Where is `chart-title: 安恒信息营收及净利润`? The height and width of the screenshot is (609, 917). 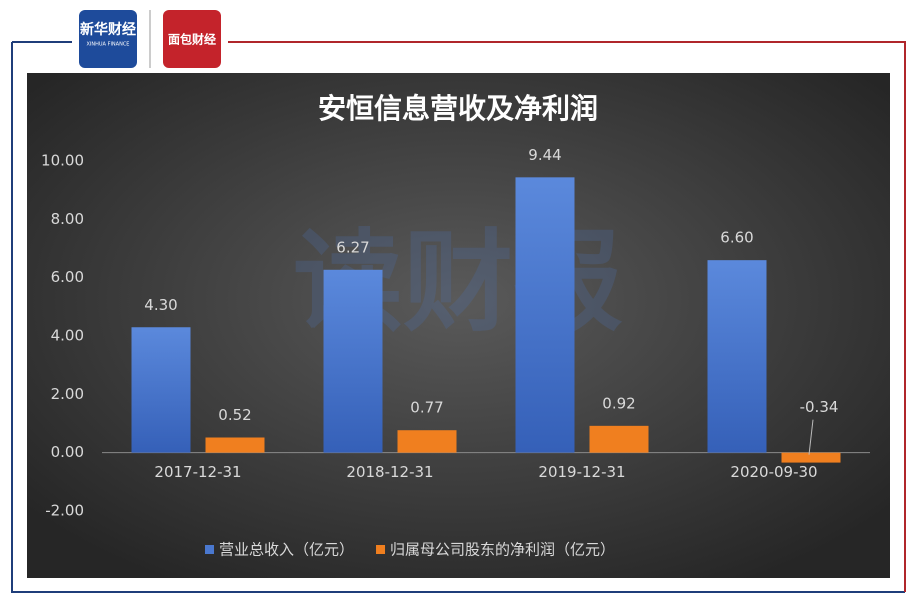 chart-title: 安恒信息营收及净利润 is located at coordinates (458, 108).